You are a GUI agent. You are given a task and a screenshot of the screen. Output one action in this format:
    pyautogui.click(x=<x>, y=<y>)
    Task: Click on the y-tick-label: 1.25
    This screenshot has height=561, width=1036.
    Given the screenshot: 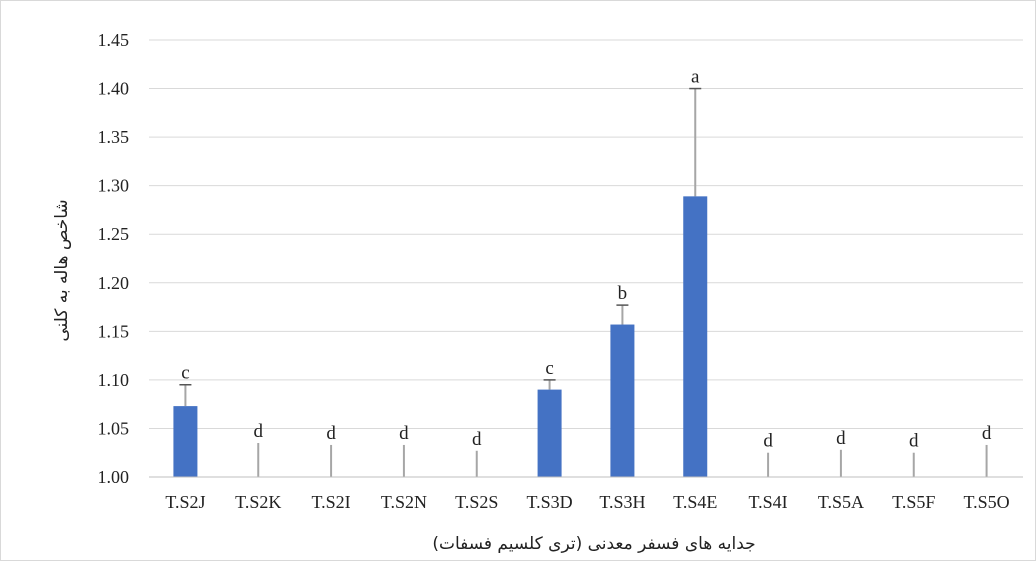 What is the action you would take?
    pyautogui.click(x=114, y=234)
    